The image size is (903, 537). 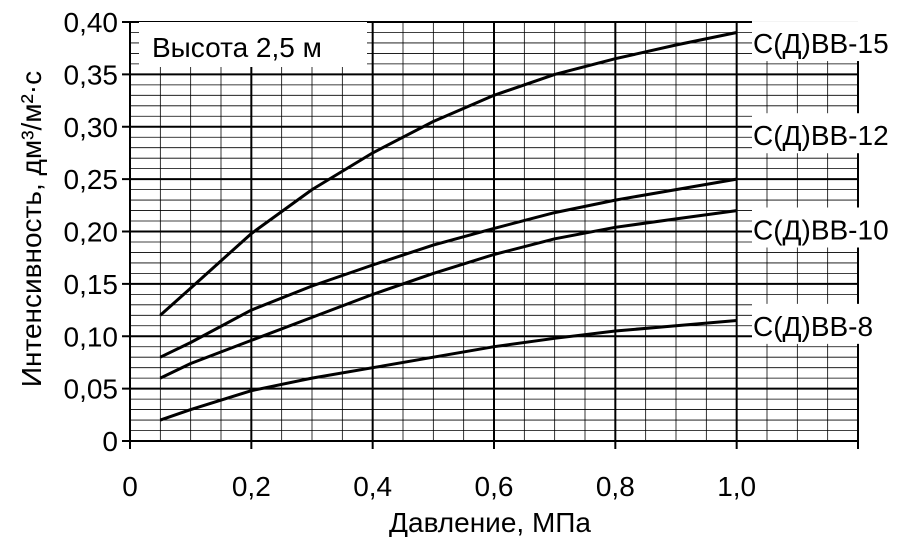 What do you see at coordinates (91, 179) in the screenshot?
I see `y-tick-label: 0,25` at bounding box center [91, 179].